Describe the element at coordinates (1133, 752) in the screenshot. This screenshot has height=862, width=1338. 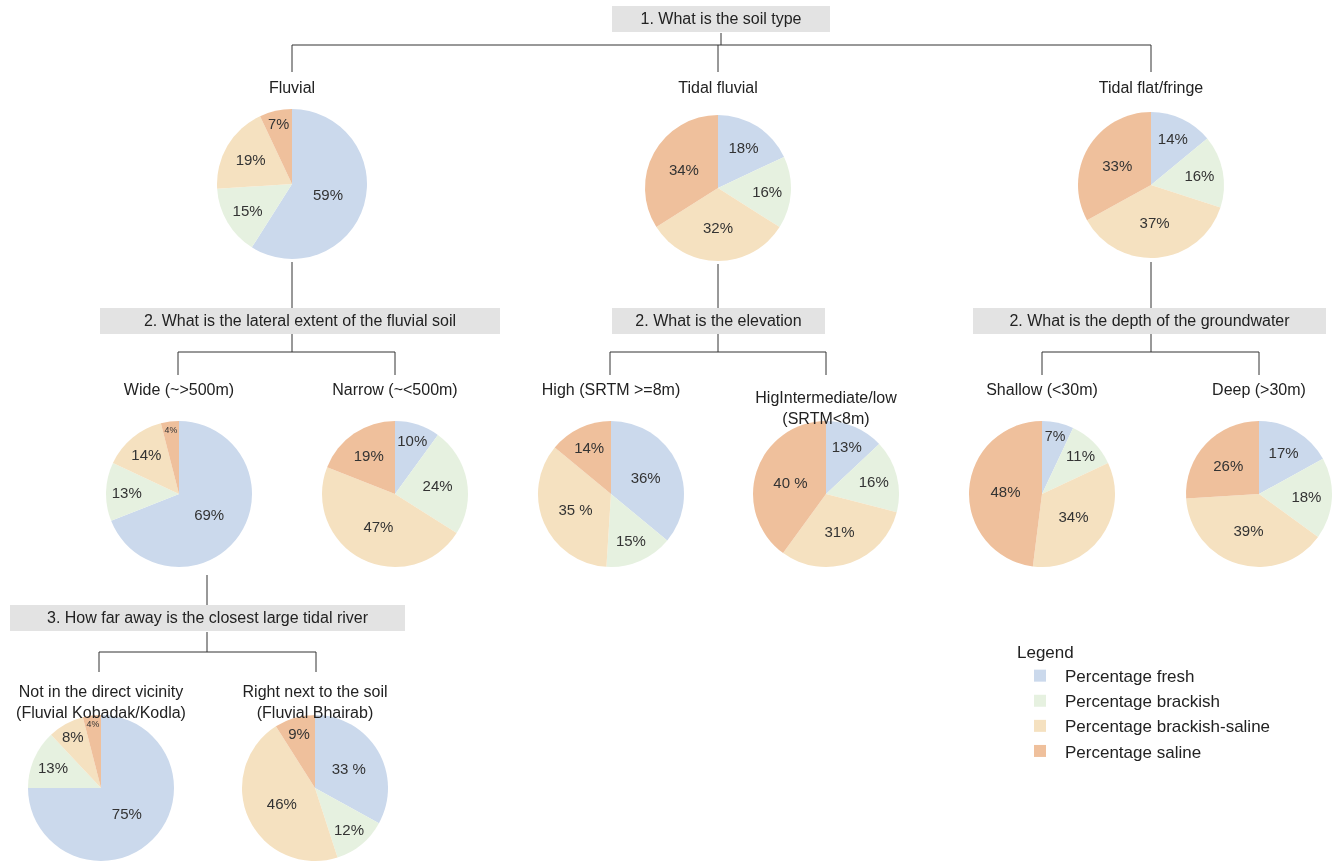
I see `legend-label: Percentage saline` at that location.